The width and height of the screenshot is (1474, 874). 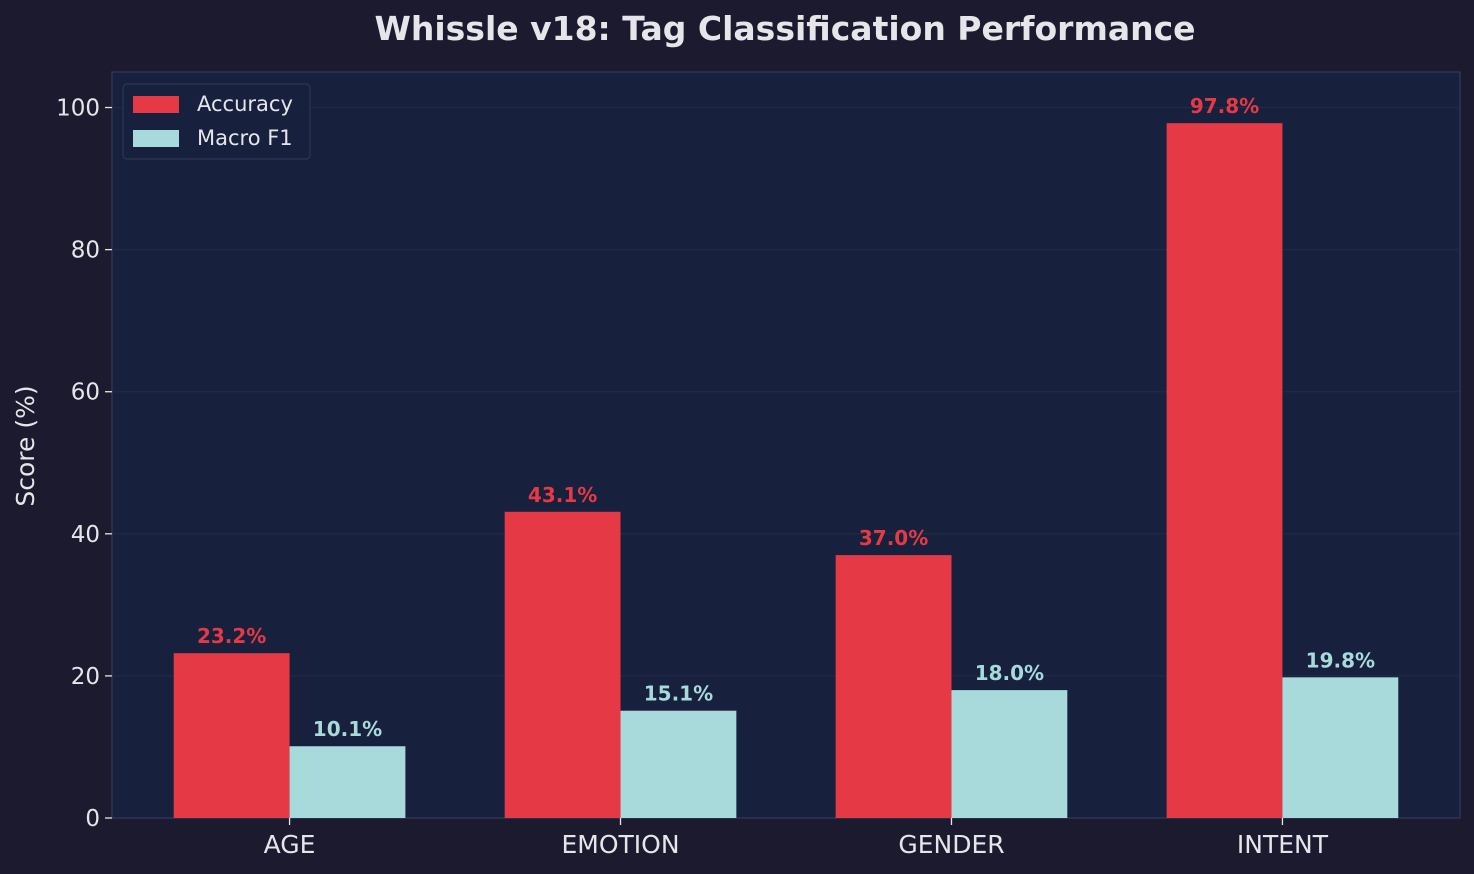 What do you see at coordinates (893, 686) in the screenshot?
I see `bar-accuracy-gender` at bounding box center [893, 686].